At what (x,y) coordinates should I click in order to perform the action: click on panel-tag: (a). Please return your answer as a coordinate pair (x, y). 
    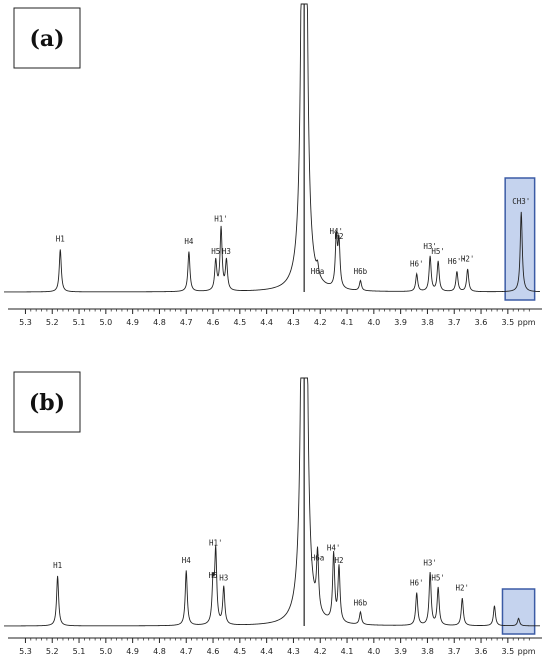
    Looking at the image, I should click on (46, 39).